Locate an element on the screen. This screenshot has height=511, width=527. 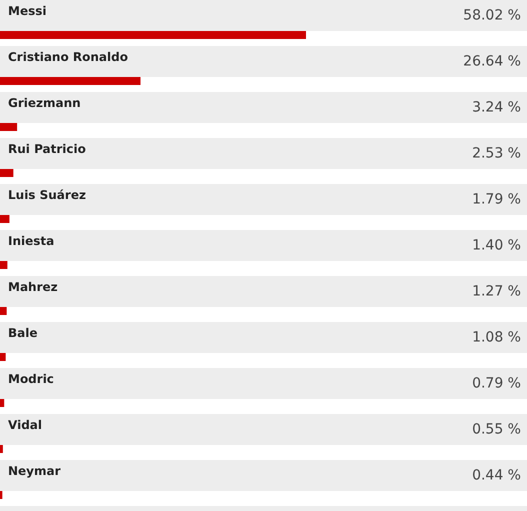
data-label: 2.53 % is located at coordinates (496, 154).